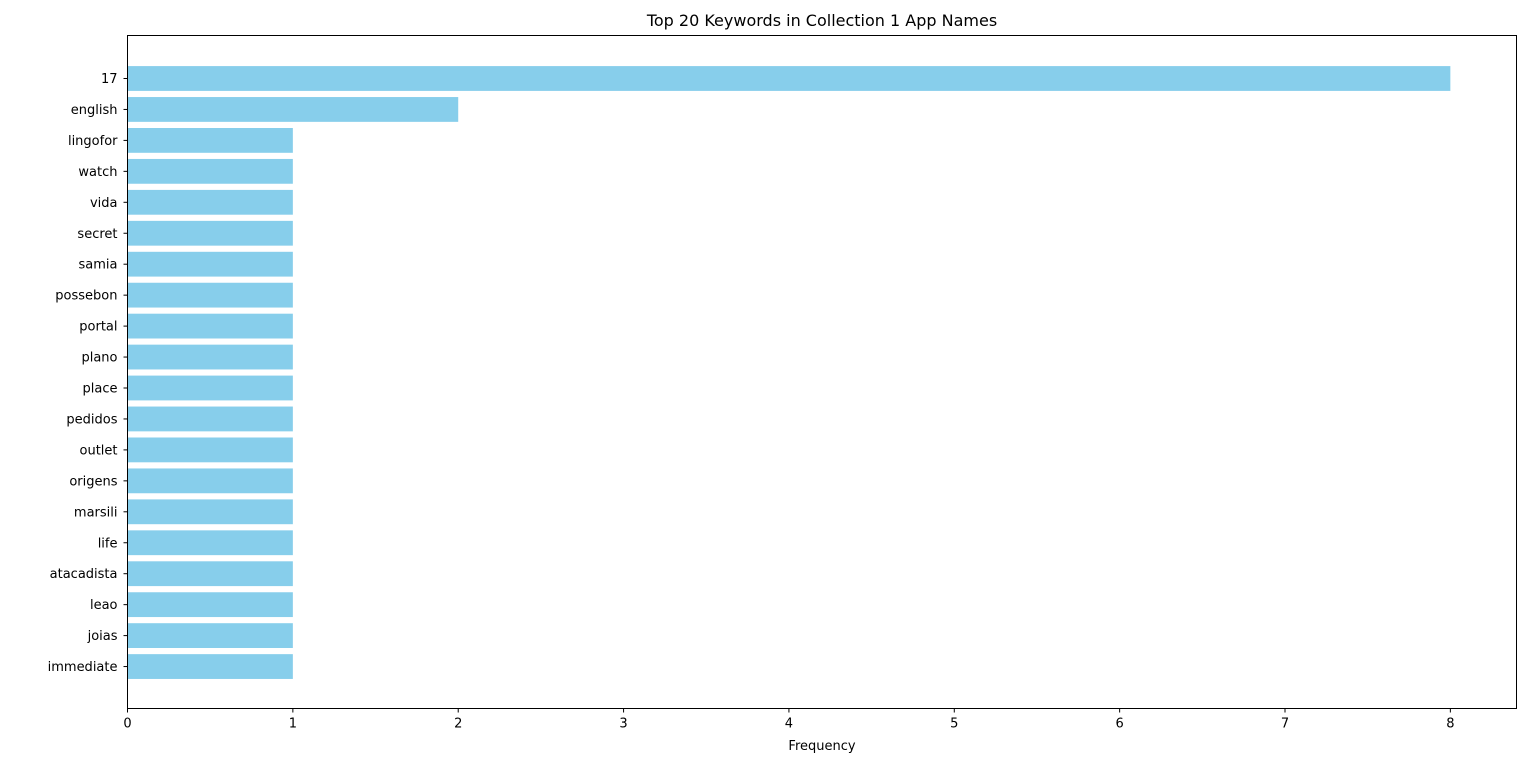  Describe the element at coordinates (99, 450) in the screenshot. I see `y-tick-label-outlet: outlet` at that location.